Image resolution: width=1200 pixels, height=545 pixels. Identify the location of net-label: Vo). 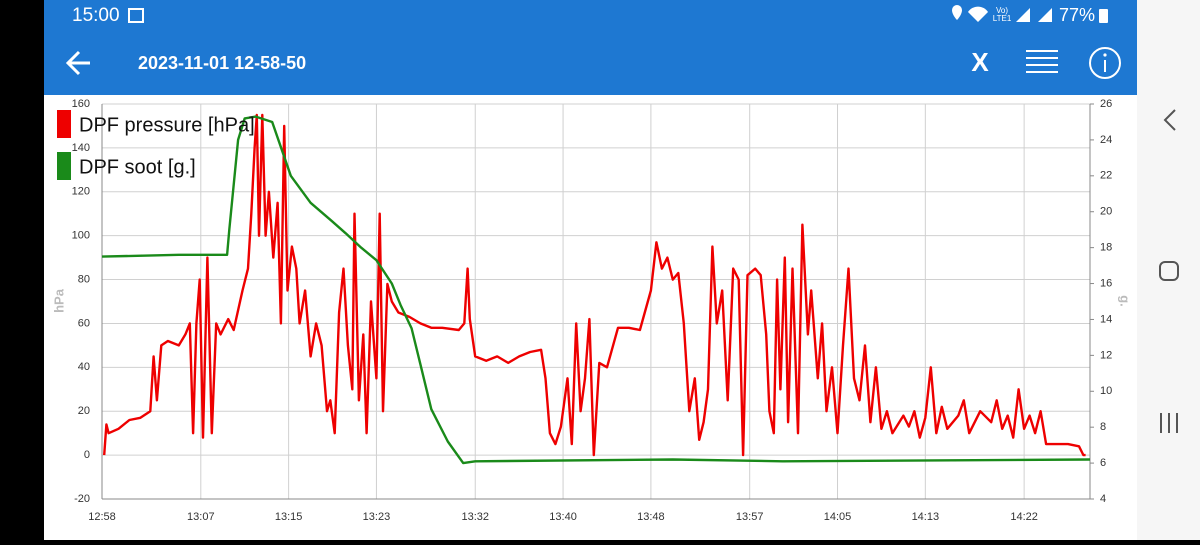
(1002, 10).